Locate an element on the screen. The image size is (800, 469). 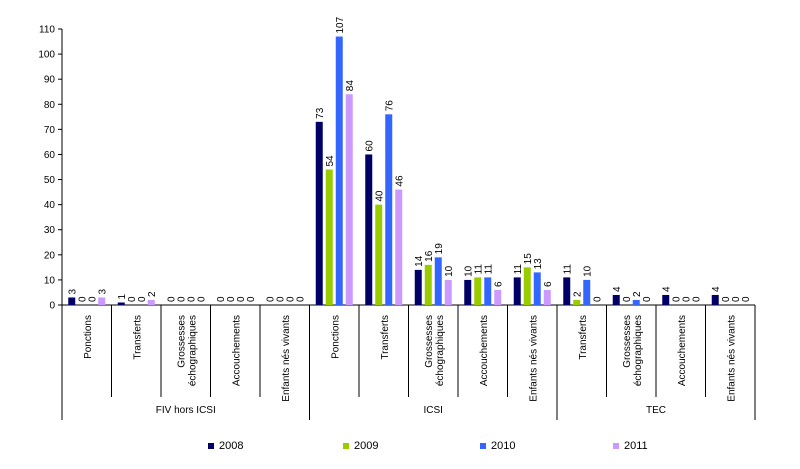
data-label: 60 is located at coordinates (369, 146).